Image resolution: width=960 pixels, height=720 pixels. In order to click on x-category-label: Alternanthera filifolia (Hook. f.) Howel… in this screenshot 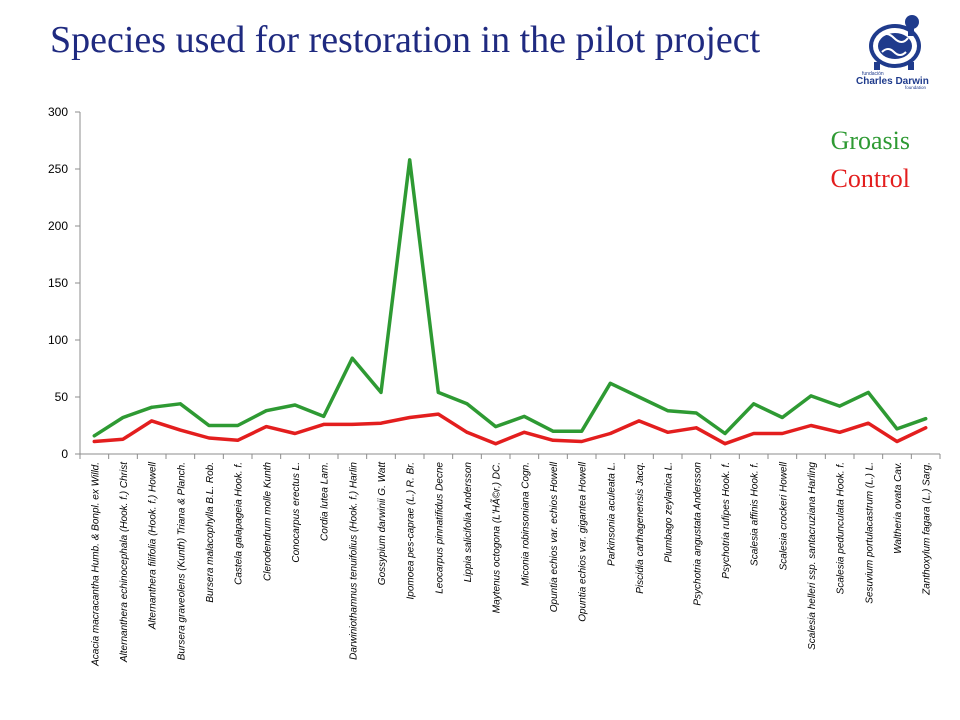, I will do `click(153, 545)`.